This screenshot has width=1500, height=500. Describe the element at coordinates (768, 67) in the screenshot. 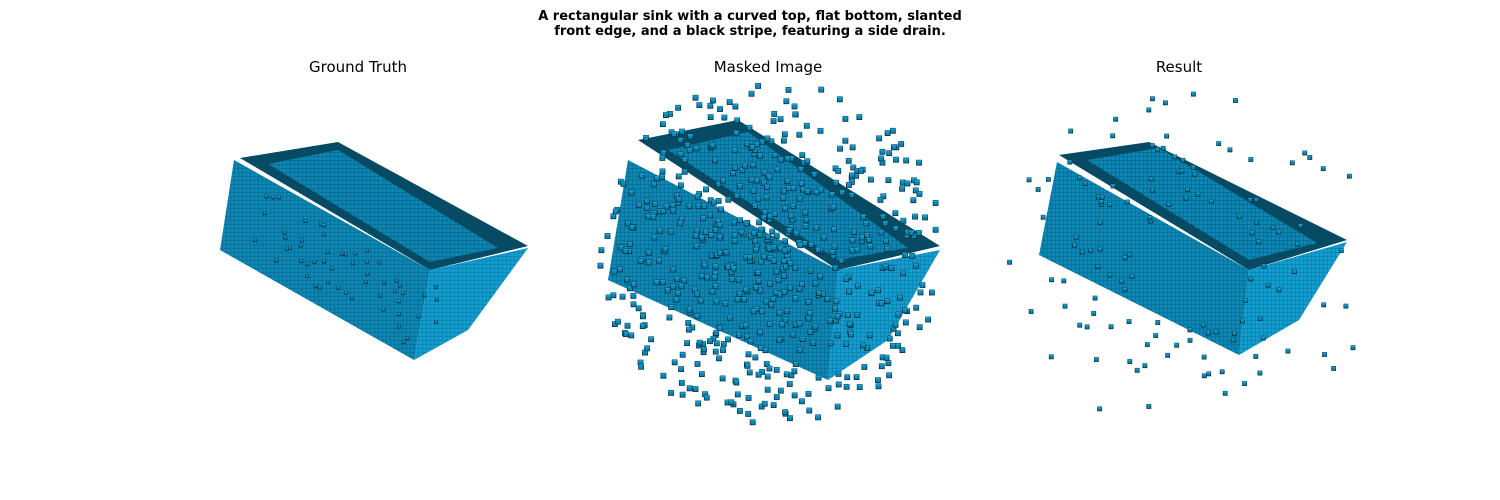

I see `panel-title-masked-image: Masked Image` at that location.